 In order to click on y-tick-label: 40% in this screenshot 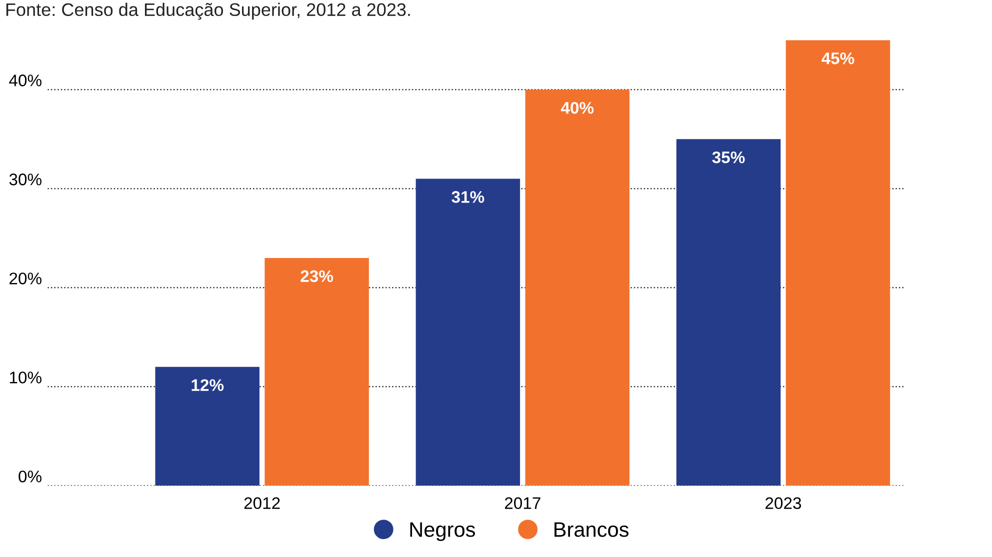, I will do `click(25, 80)`.